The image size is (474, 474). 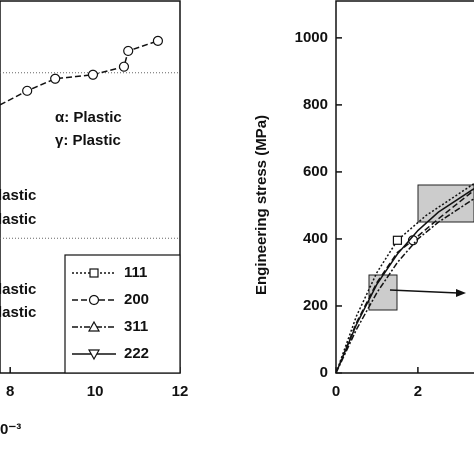 I want to click on y-tick-label: 800, so click(x=315, y=104).